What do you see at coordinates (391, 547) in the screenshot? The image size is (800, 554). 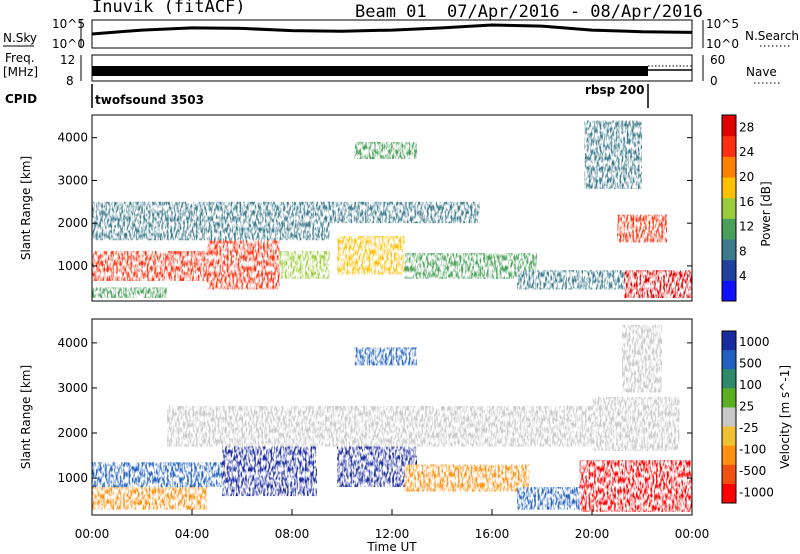 I see `time-xlabel: Time UT` at bounding box center [391, 547].